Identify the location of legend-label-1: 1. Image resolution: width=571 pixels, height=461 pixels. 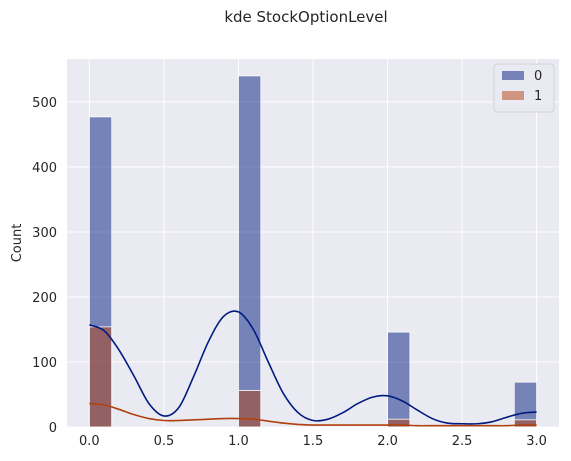
(538, 96).